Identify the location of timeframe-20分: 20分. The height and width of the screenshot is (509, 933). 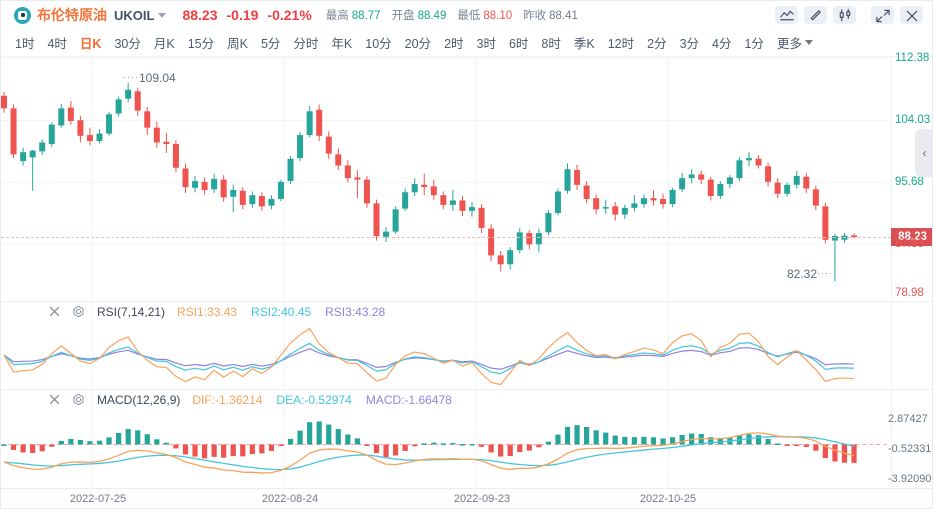
(418, 44).